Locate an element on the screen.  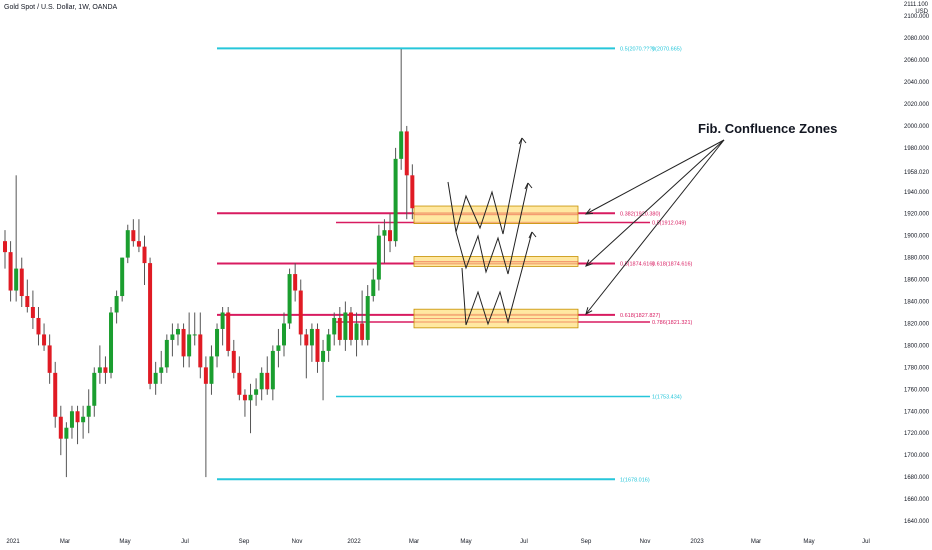
x-tick-label: 2021 is located at coordinates (13, 542).